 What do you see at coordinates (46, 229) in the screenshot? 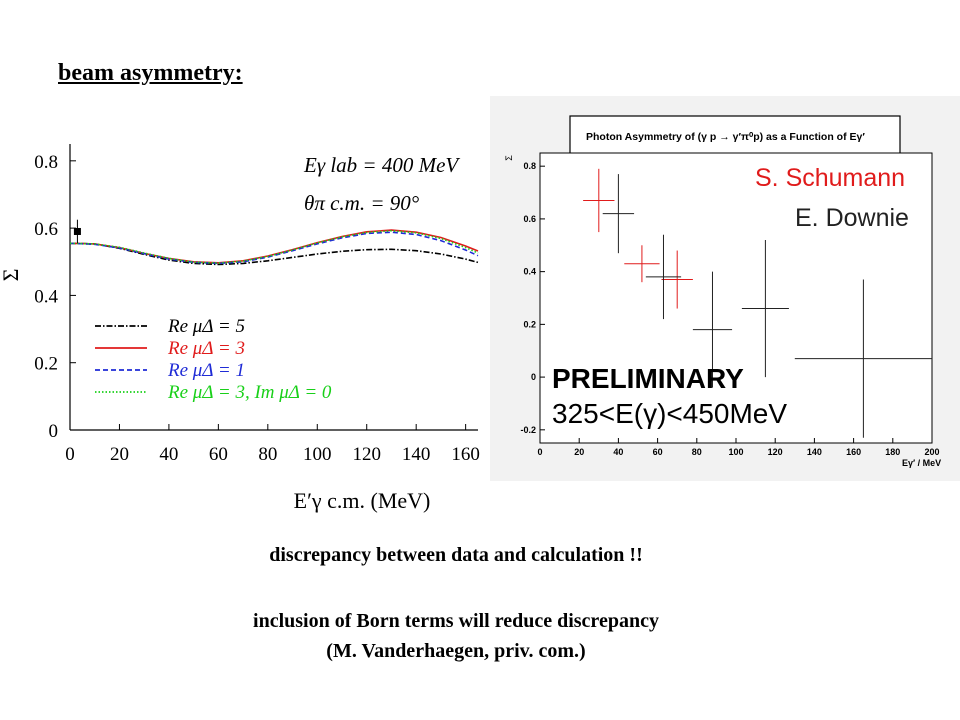
I see `left-chart-y-tick-label: 0.6` at bounding box center [46, 229].